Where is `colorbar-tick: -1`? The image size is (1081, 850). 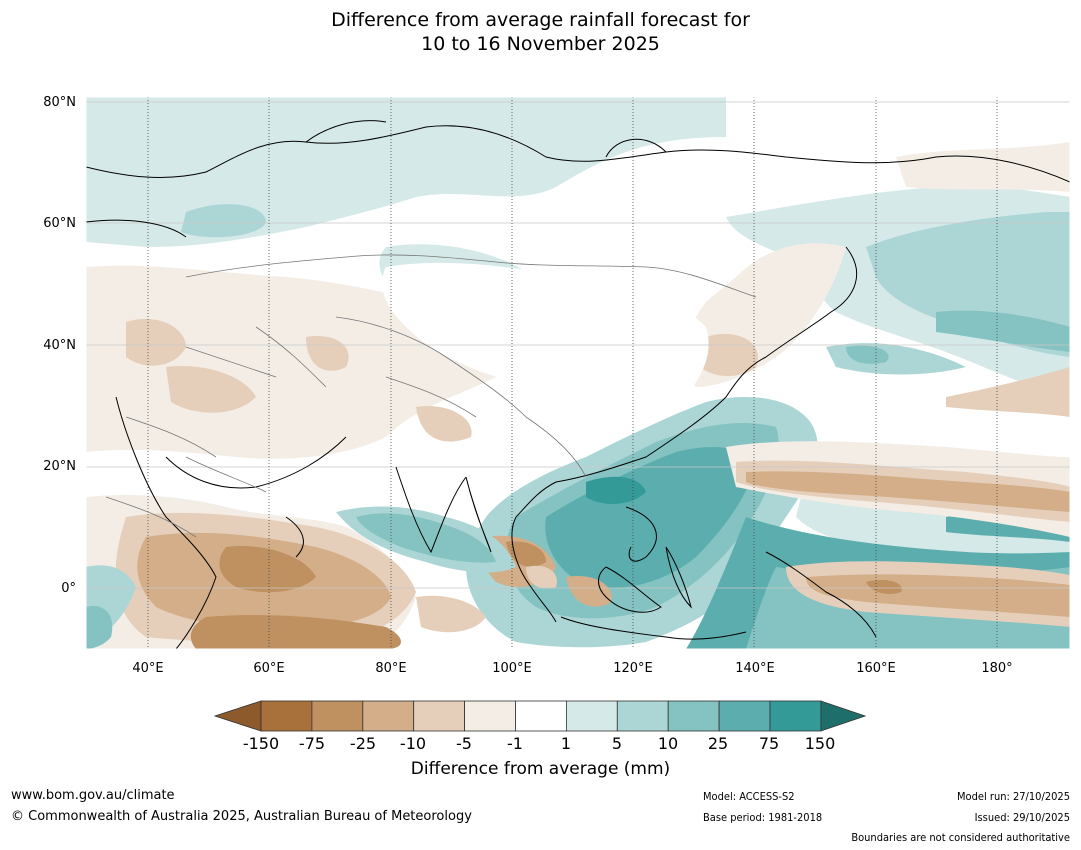 colorbar-tick: -1 is located at coordinates (515, 743).